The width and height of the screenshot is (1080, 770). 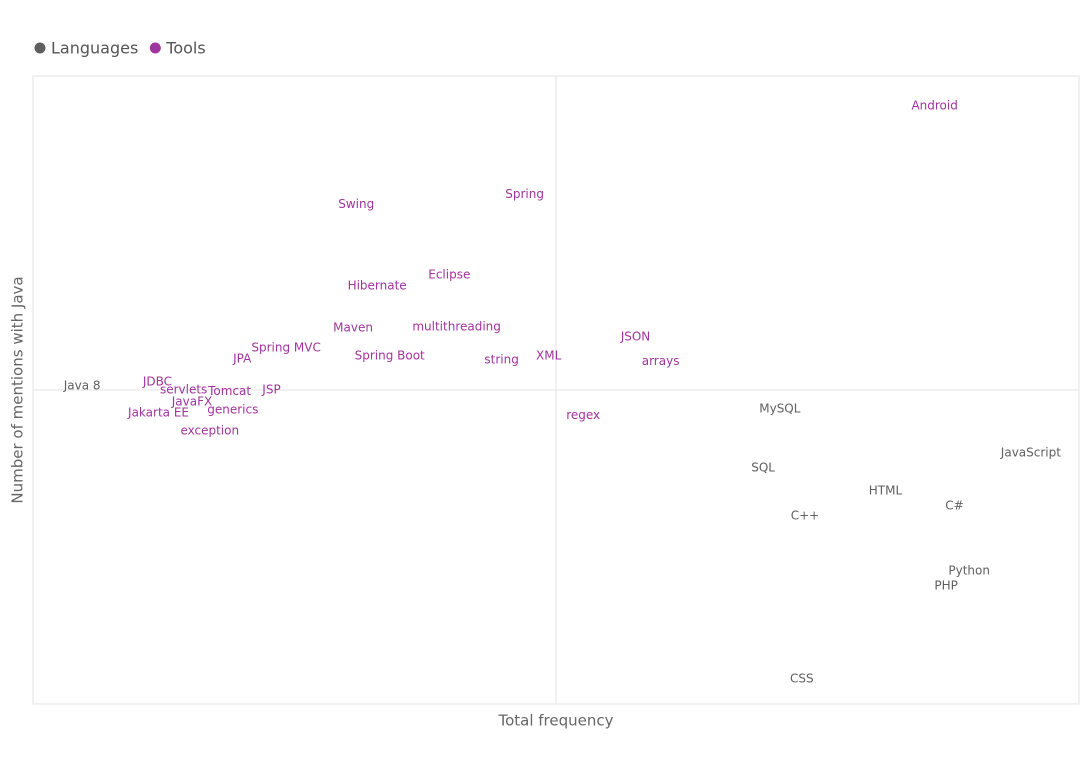 I want to click on point-label: Jakarta EE, so click(x=158, y=413).